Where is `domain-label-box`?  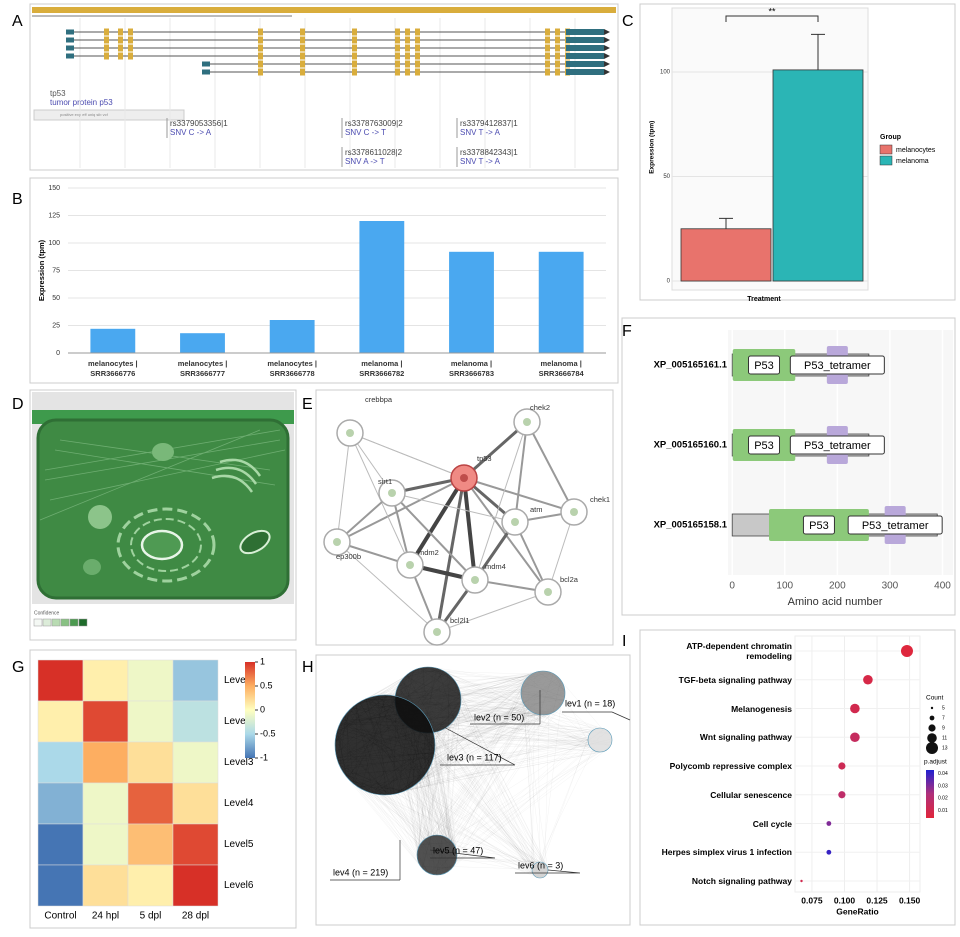 domain-label-box is located at coordinates (895, 525).